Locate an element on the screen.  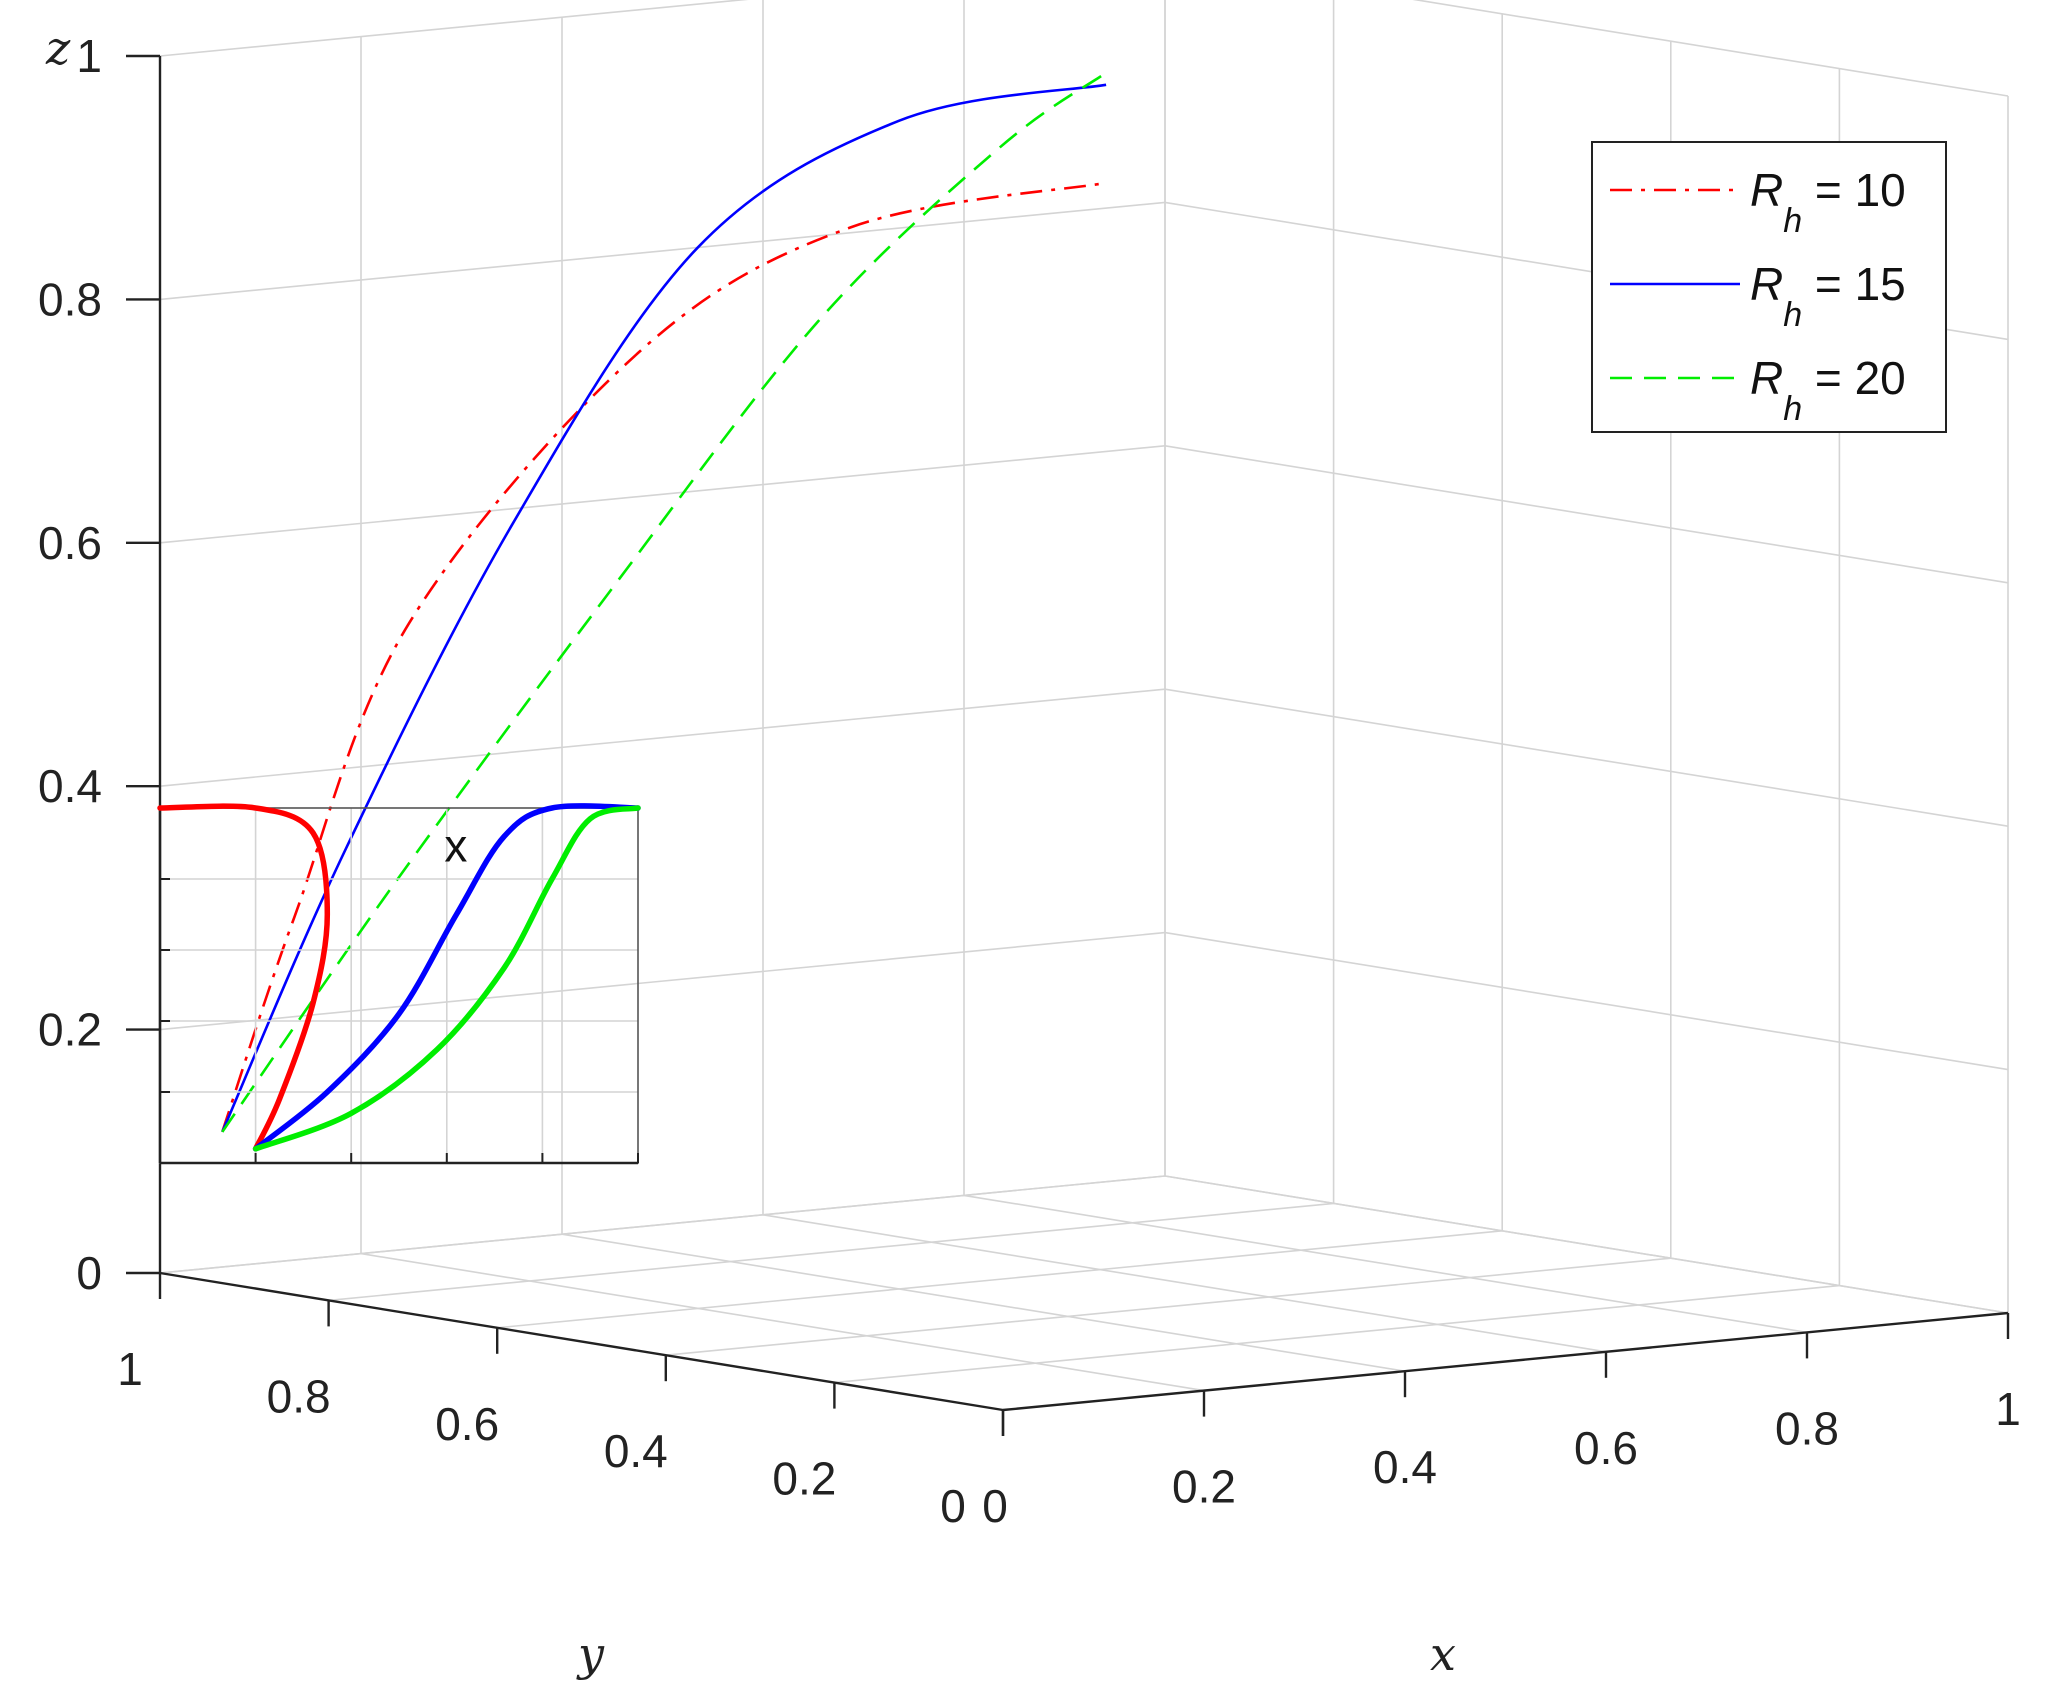
y-tick-label: 0 is located at coordinates (953, 1506).